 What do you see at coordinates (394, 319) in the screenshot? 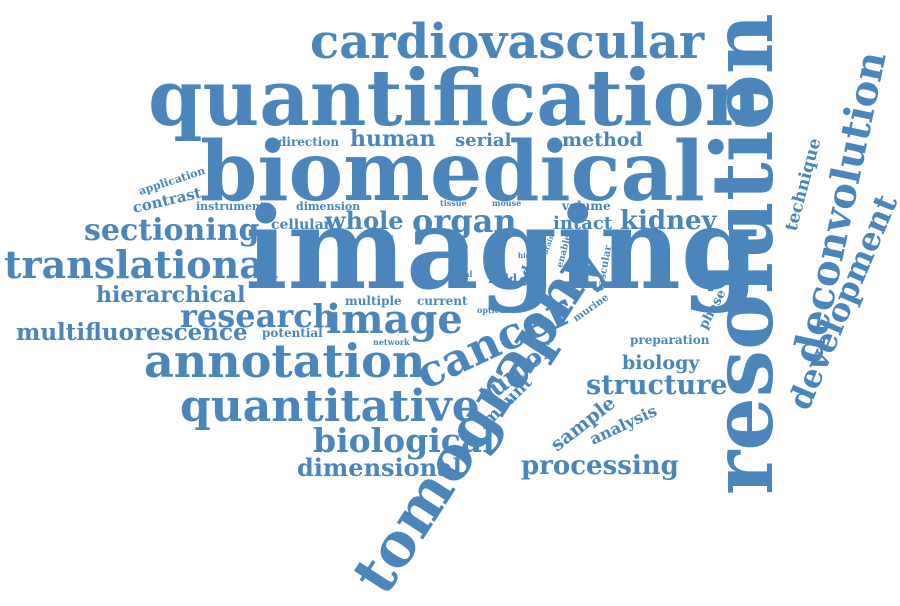
I see `word-image: image` at bounding box center [394, 319].